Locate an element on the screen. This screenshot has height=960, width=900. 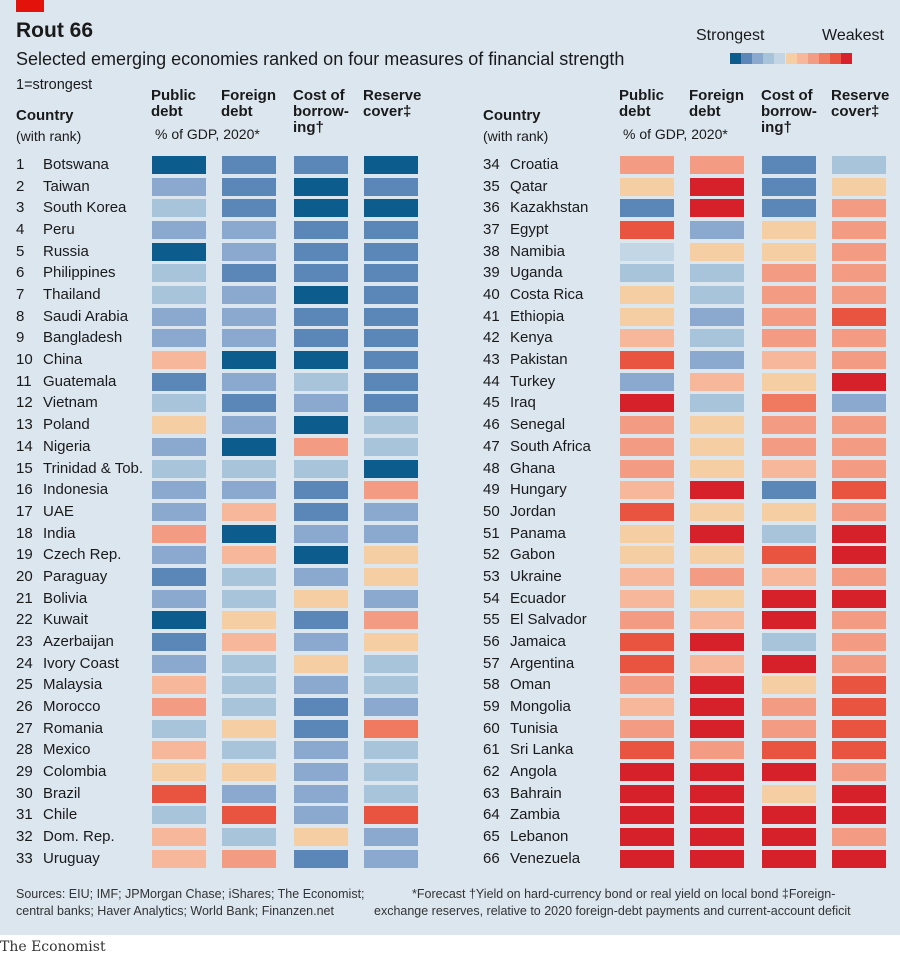
row-rank: 22 is located at coordinates (24, 620).